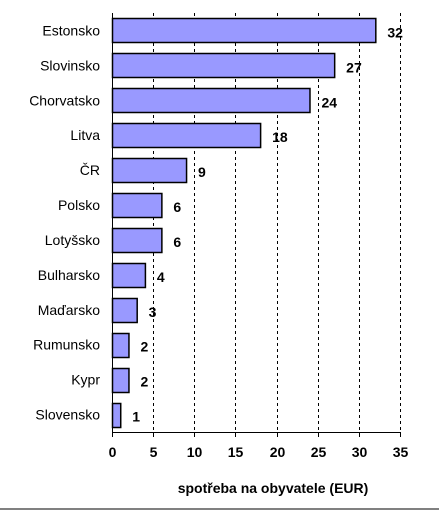 The height and width of the screenshot is (511, 439). Describe the element at coordinates (329, 102) in the screenshot. I see `data-label: 24` at that location.